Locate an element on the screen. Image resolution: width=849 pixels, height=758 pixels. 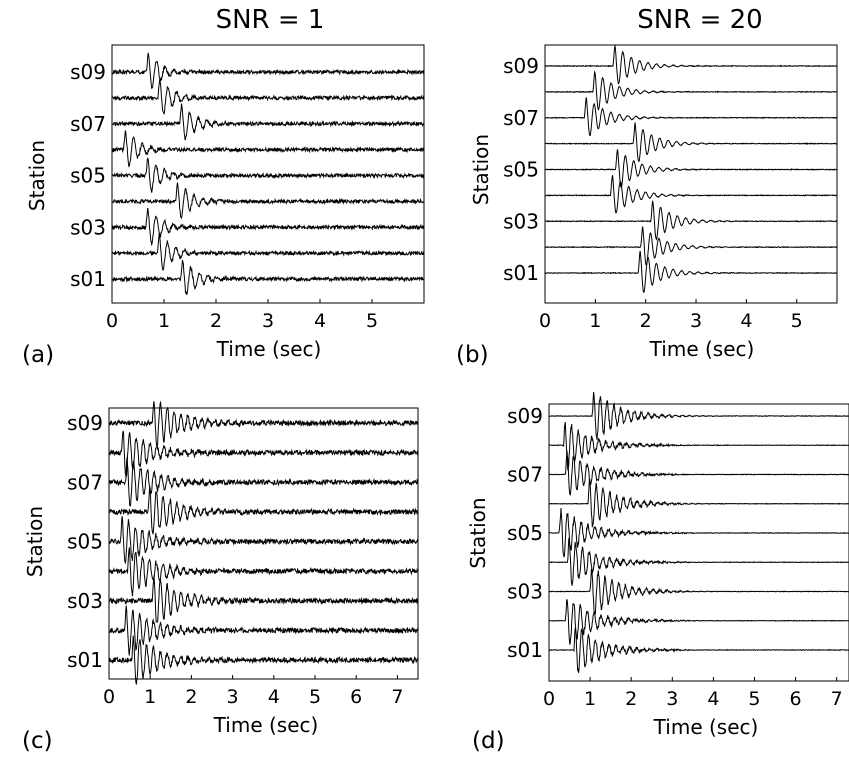
panel-tag: (b) is located at coordinates (472, 355).